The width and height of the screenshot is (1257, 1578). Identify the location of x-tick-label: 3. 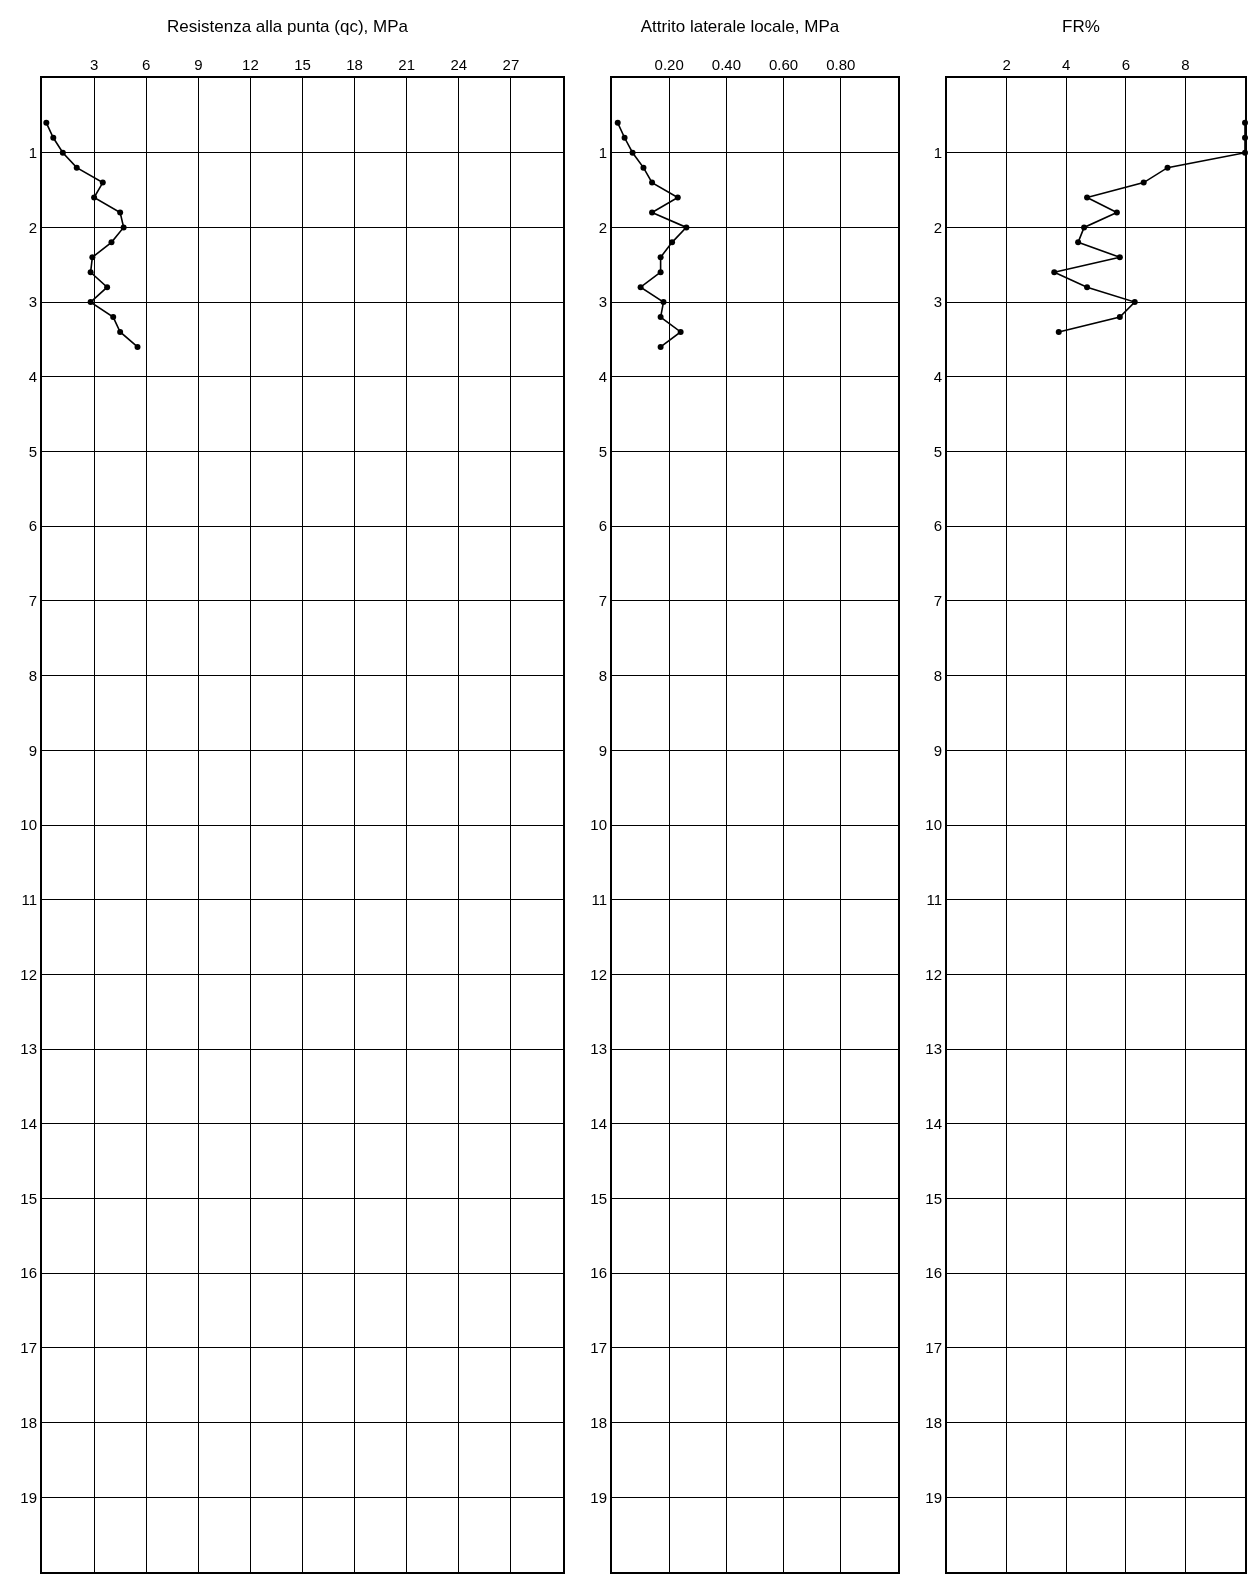
(94, 64).